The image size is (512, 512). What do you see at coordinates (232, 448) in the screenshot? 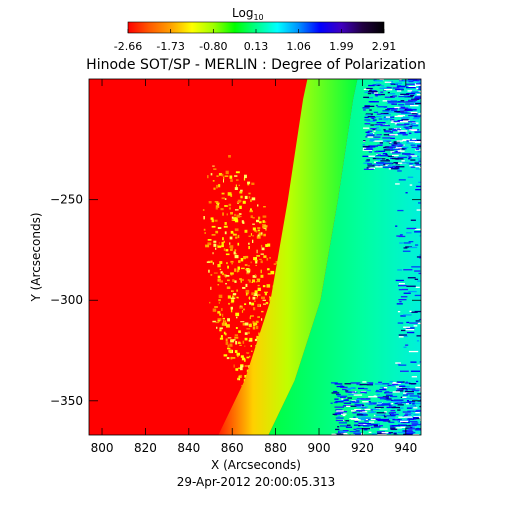
I see `x-tick-label: 860` at bounding box center [232, 448].